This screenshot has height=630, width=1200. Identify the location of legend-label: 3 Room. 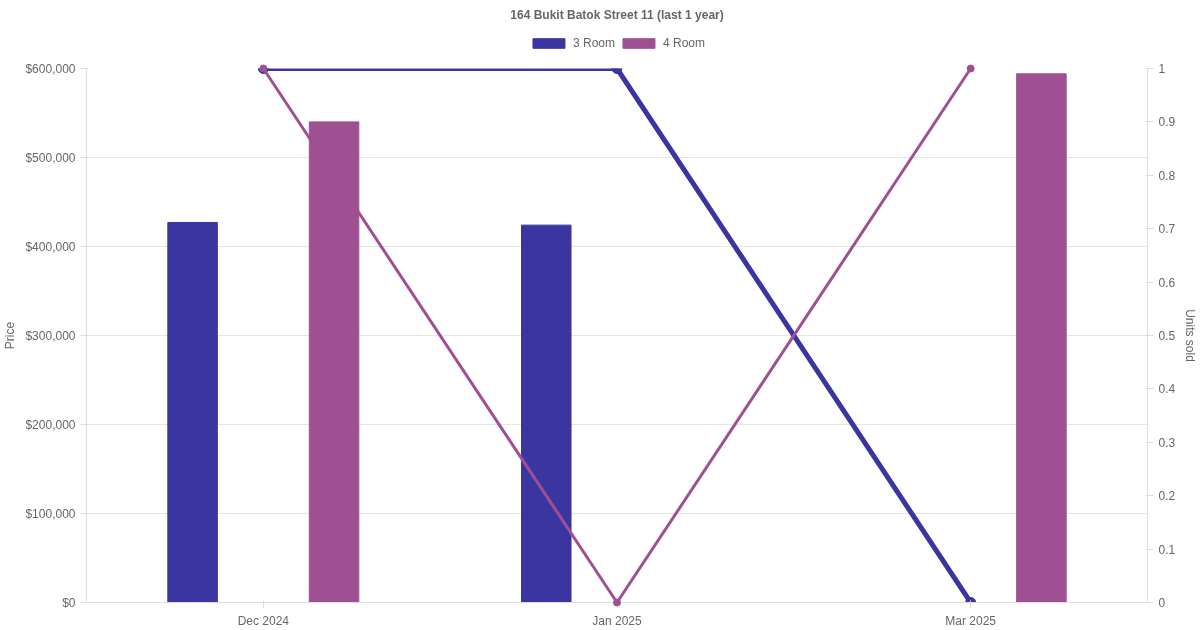
(593, 43).